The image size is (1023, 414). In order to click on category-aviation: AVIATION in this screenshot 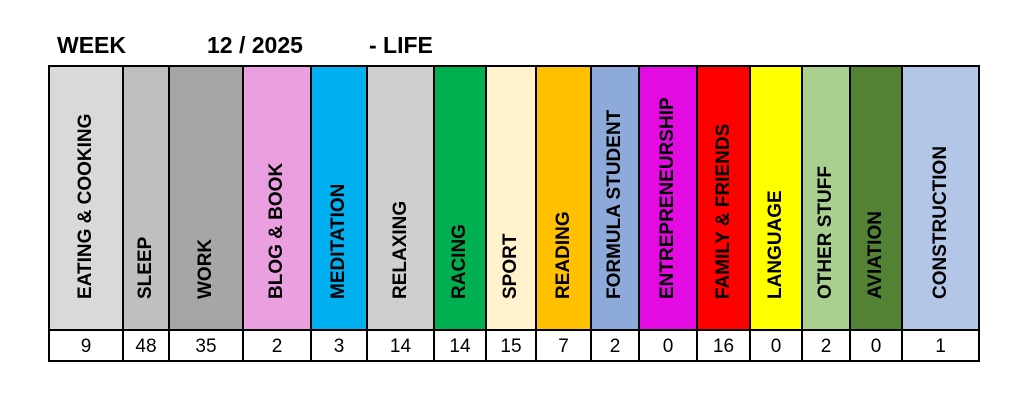, I will do `click(877, 198)`.